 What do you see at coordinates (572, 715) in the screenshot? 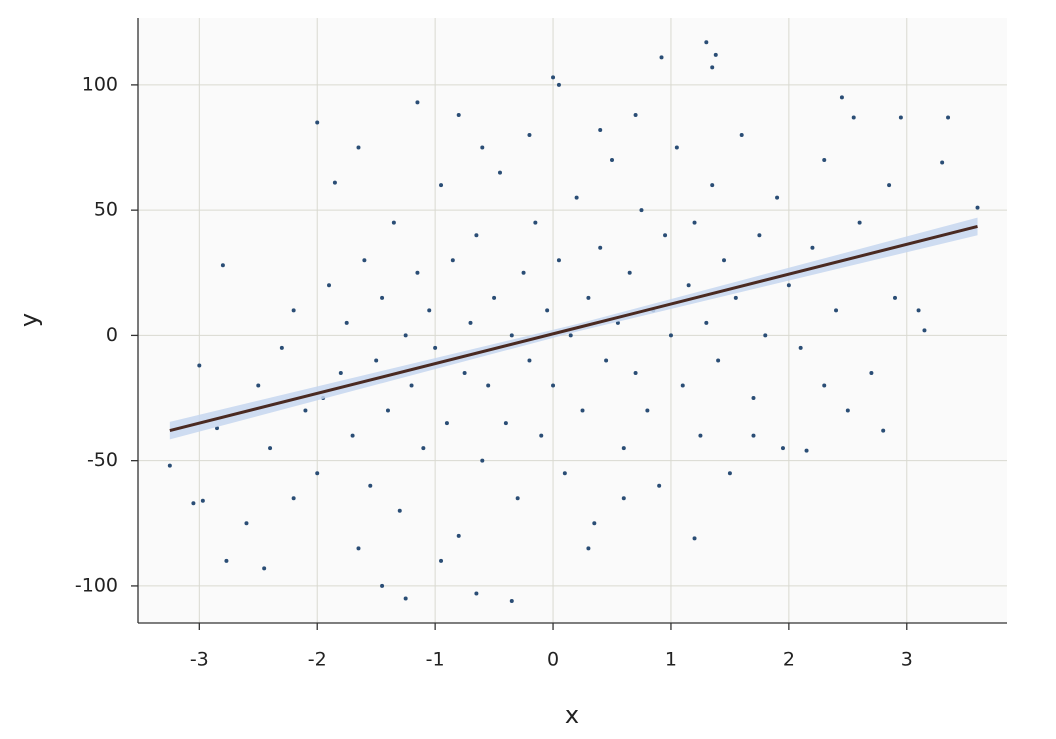
I see `x-axis-label: x` at bounding box center [572, 715].